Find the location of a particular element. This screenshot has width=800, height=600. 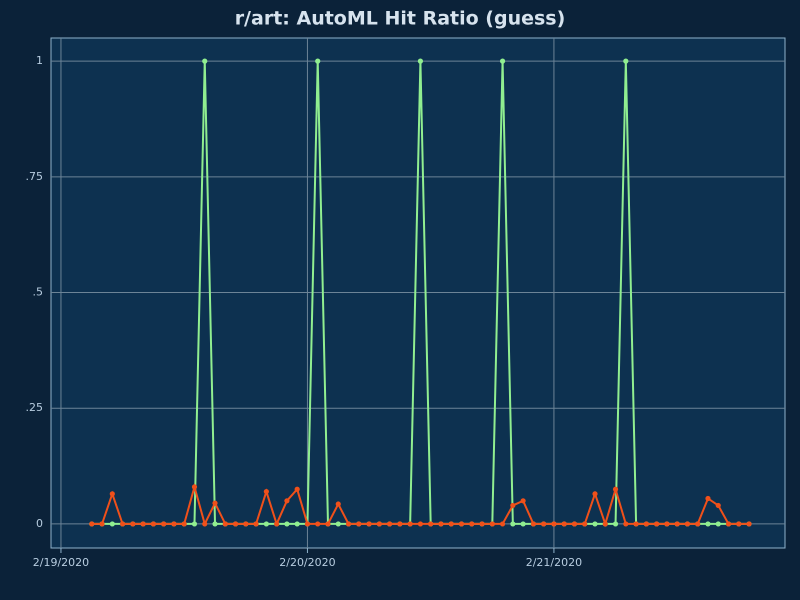

x-tick-label: 2/20/2020 is located at coordinates (307, 562).